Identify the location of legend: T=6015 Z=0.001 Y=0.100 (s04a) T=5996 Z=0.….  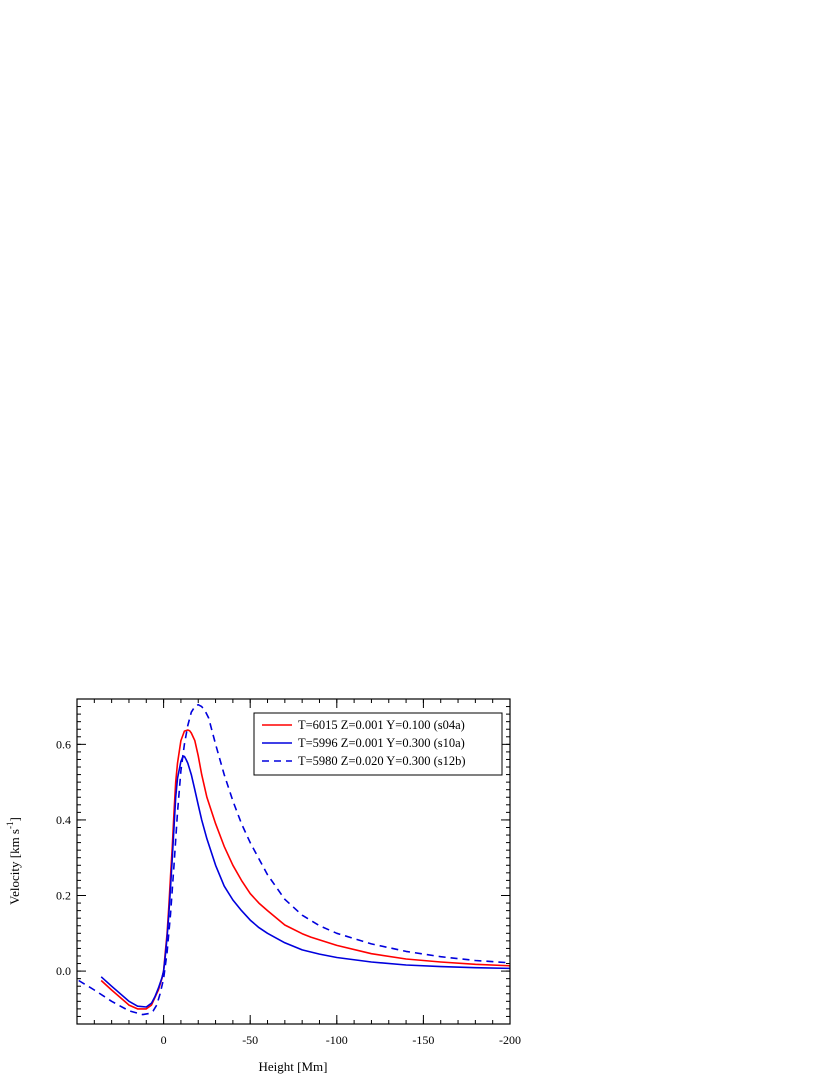
(378, 744).